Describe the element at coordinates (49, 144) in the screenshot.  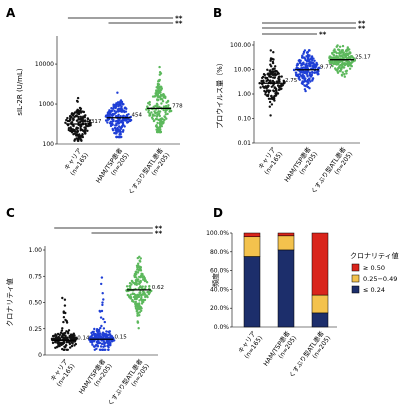
I see `A-ytick-label-0: 100` at that location.